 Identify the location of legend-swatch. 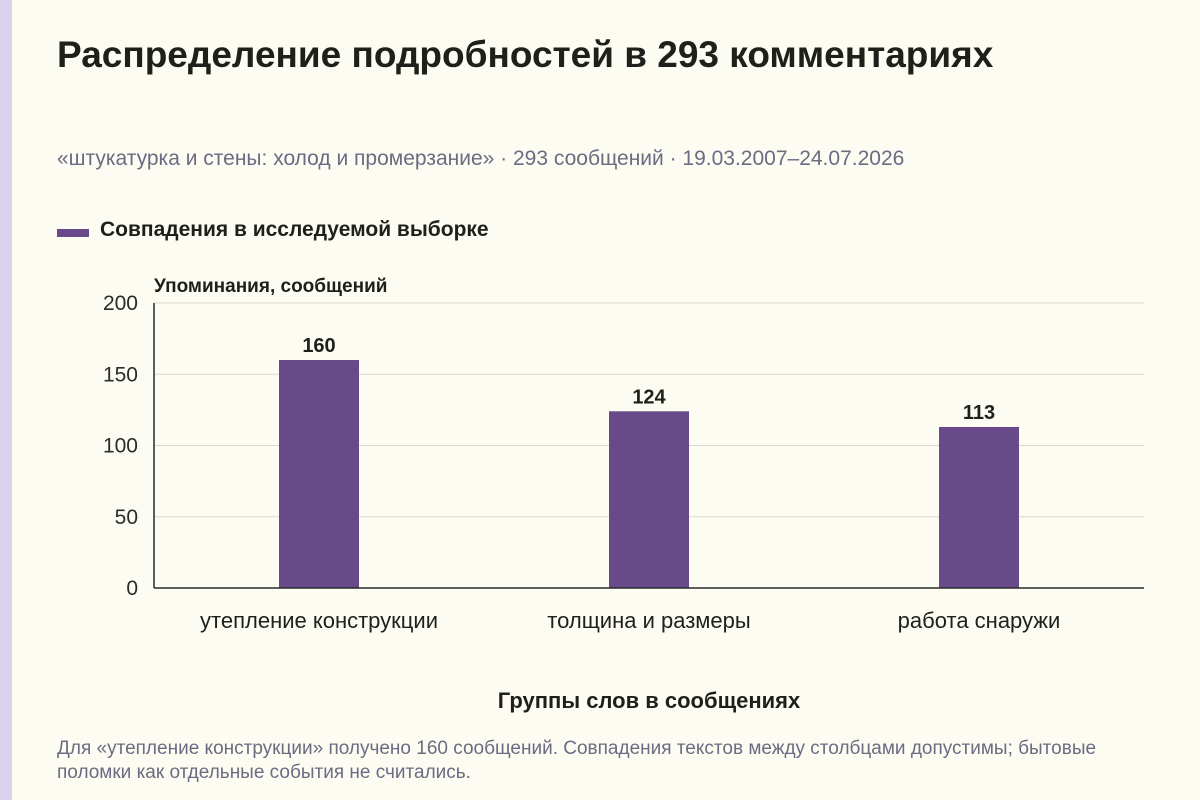
(73, 233).